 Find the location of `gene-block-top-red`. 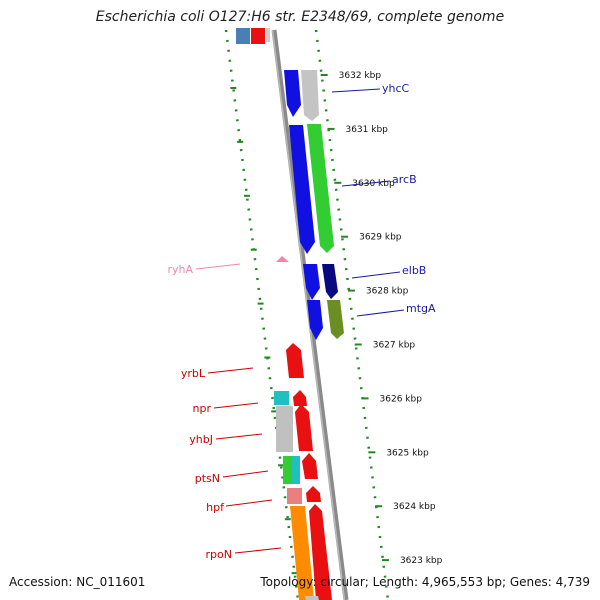

gene-block-top-red is located at coordinates (258, 36).